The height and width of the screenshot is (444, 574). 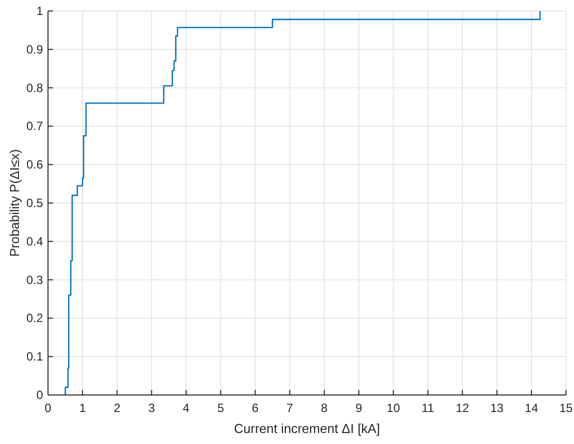 I want to click on y-tick-label: 0, so click(x=40, y=395).